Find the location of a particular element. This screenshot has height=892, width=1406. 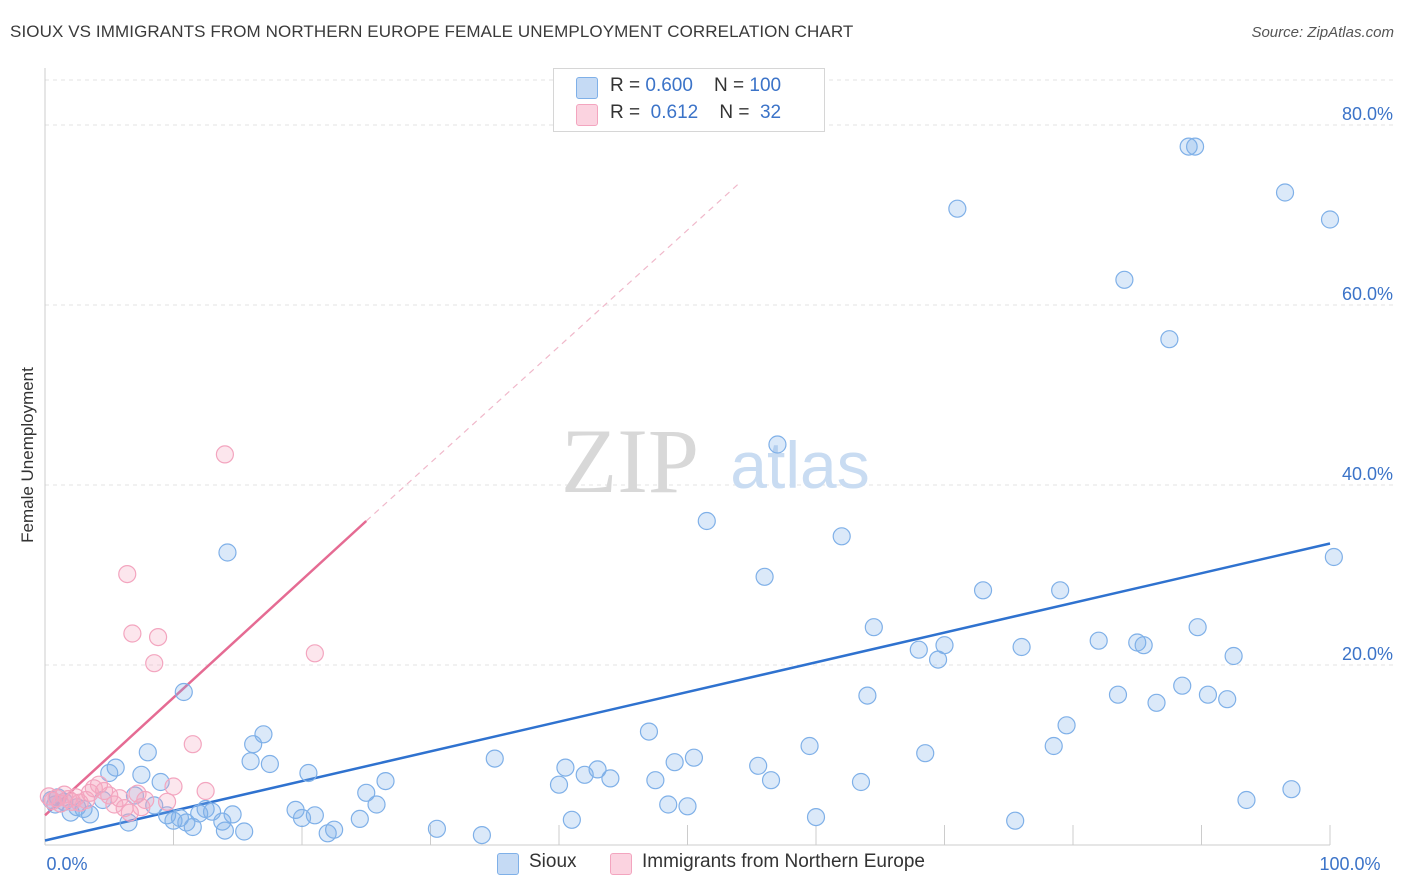

x-tick-label-1: 100.0% is located at coordinates (1349, 864).